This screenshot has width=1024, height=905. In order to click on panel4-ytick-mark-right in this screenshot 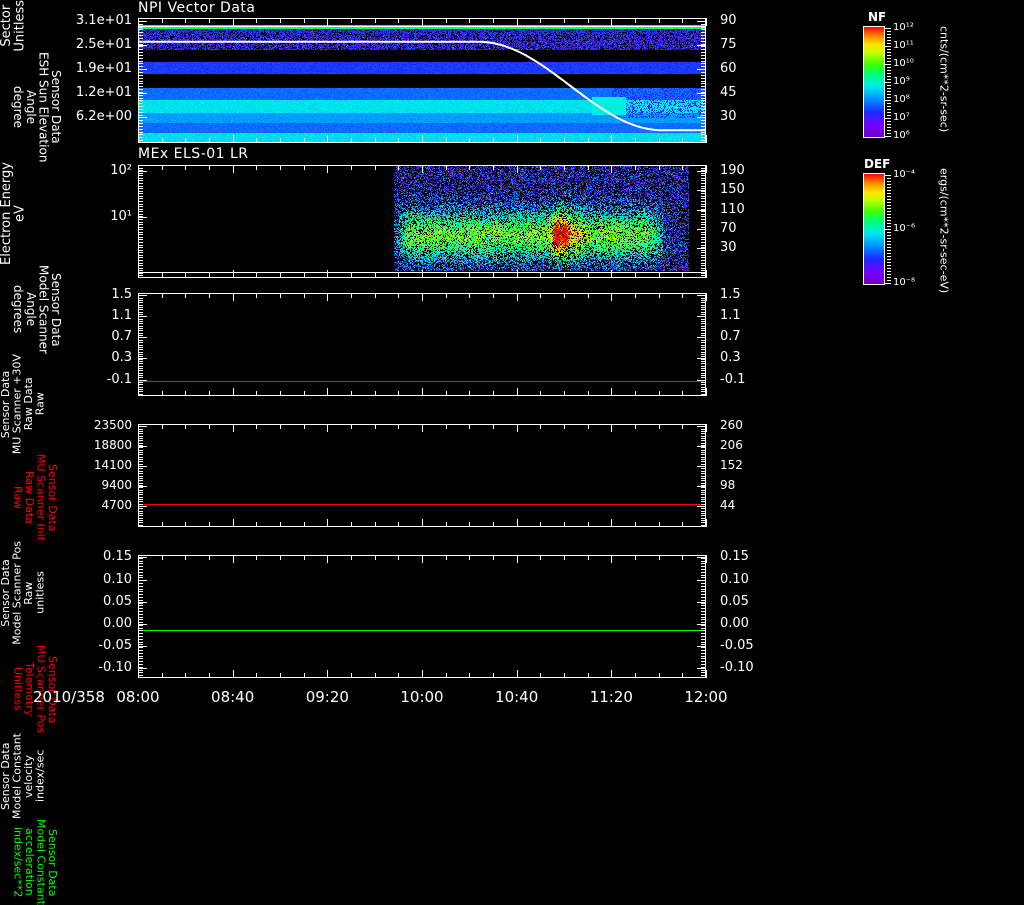, I will do `click(701, 446)`.